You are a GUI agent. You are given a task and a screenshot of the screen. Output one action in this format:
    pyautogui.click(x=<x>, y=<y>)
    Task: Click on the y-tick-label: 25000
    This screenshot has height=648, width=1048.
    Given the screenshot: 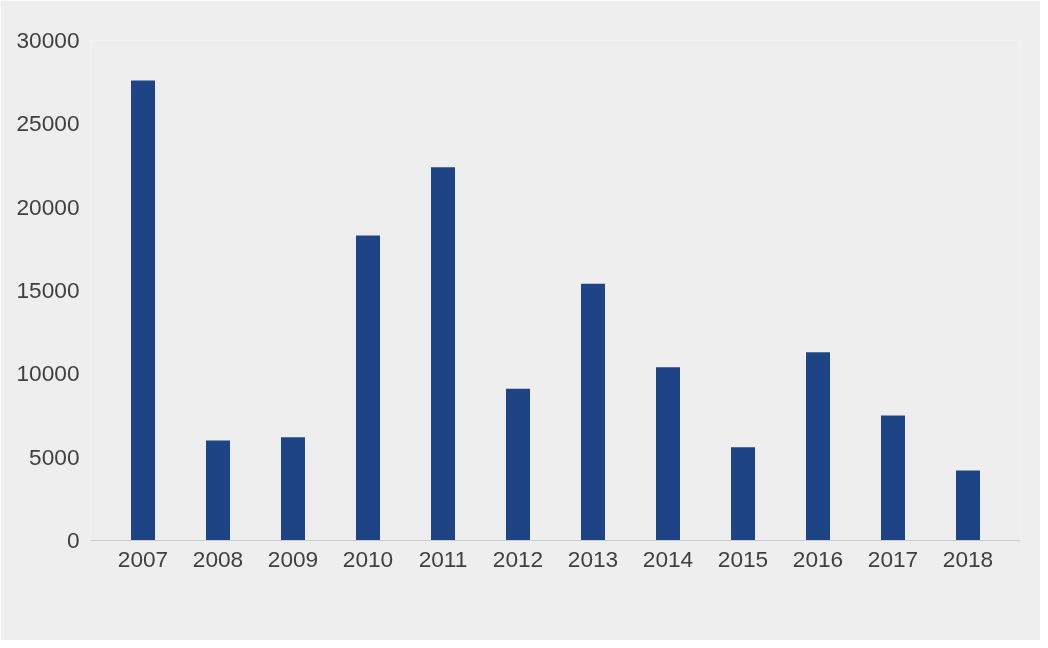 What is the action you would take?
    pyautogui.click(x=48, y=123)
    